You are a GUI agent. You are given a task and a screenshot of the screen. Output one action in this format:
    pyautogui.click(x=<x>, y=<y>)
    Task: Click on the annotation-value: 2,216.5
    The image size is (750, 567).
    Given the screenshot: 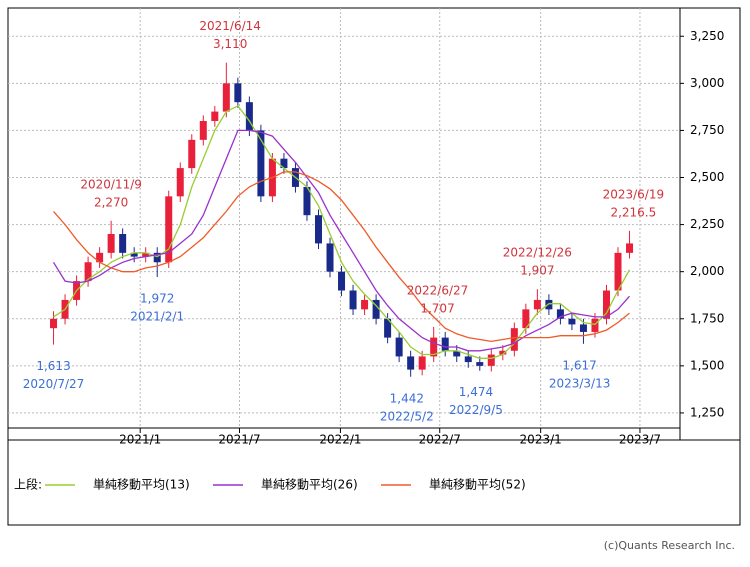 What is the action you would take?
    pyautogui.click(x=633, y=212)
    